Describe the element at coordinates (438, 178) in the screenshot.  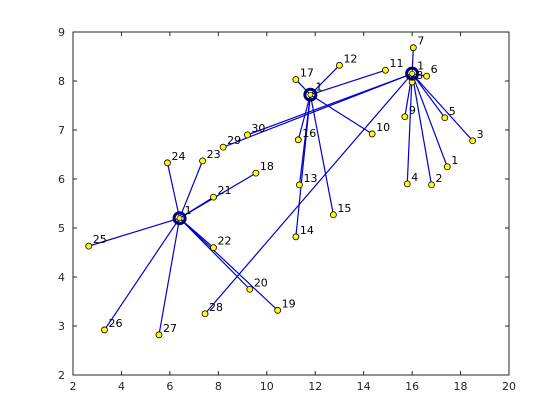
I see `node-label-1: 2` at that location.